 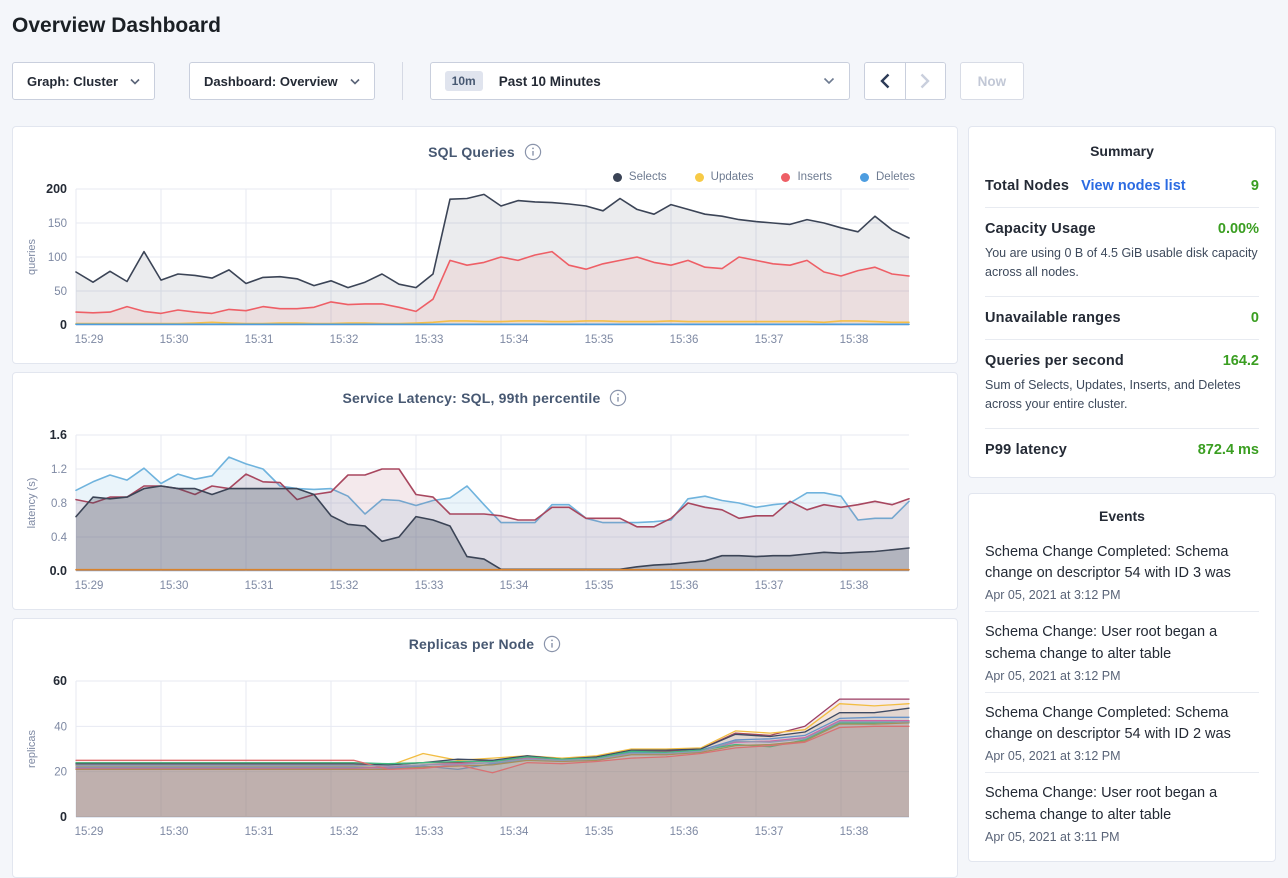 What do you see at coordinates (63, 325) in the screenshot?
I see `svg-text: 0` at bounding box center [63, 325].